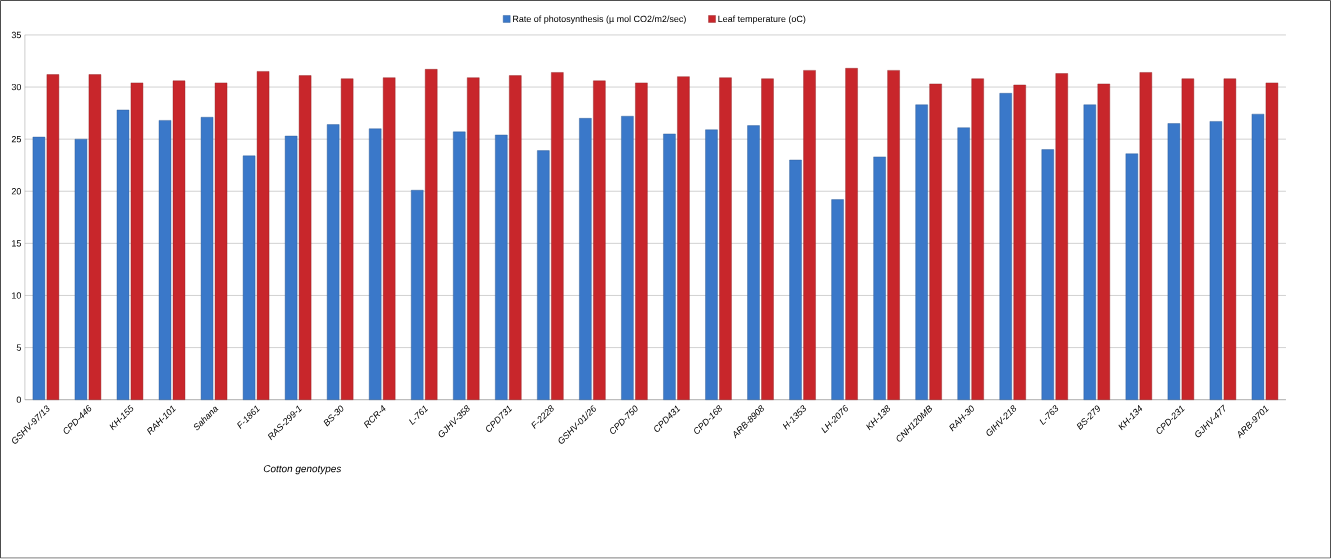 This screenshot has height=559, width=1331. Describe the element at coordinates (17, 295) in the screenshot. I see `y-tick-label: 10` at that location.